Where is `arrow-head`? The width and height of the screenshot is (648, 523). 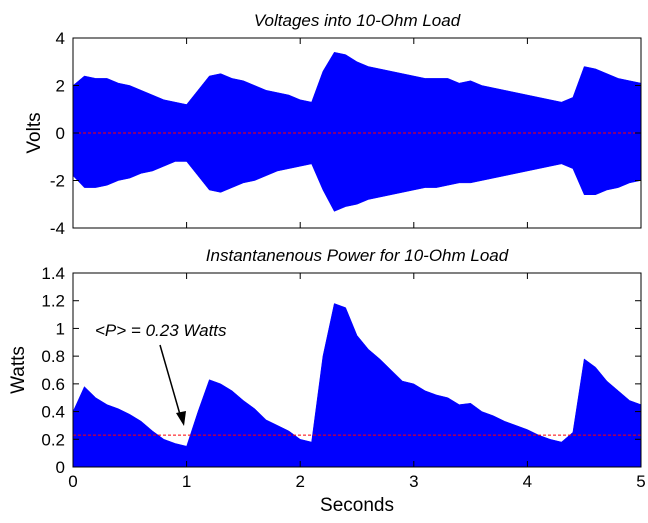 arrow-head is located at coordinates (181, 418).